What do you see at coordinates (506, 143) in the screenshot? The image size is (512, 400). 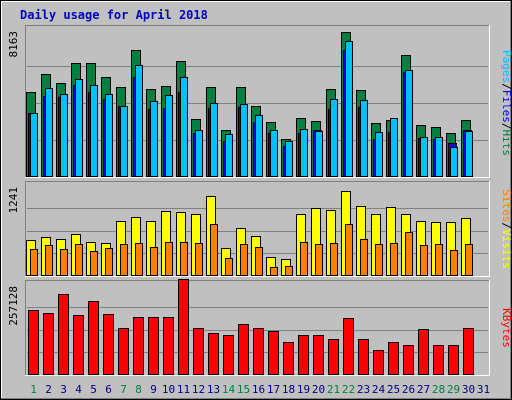 I see `legend-entry-hits: Hits` at bounding box center [506, 143].